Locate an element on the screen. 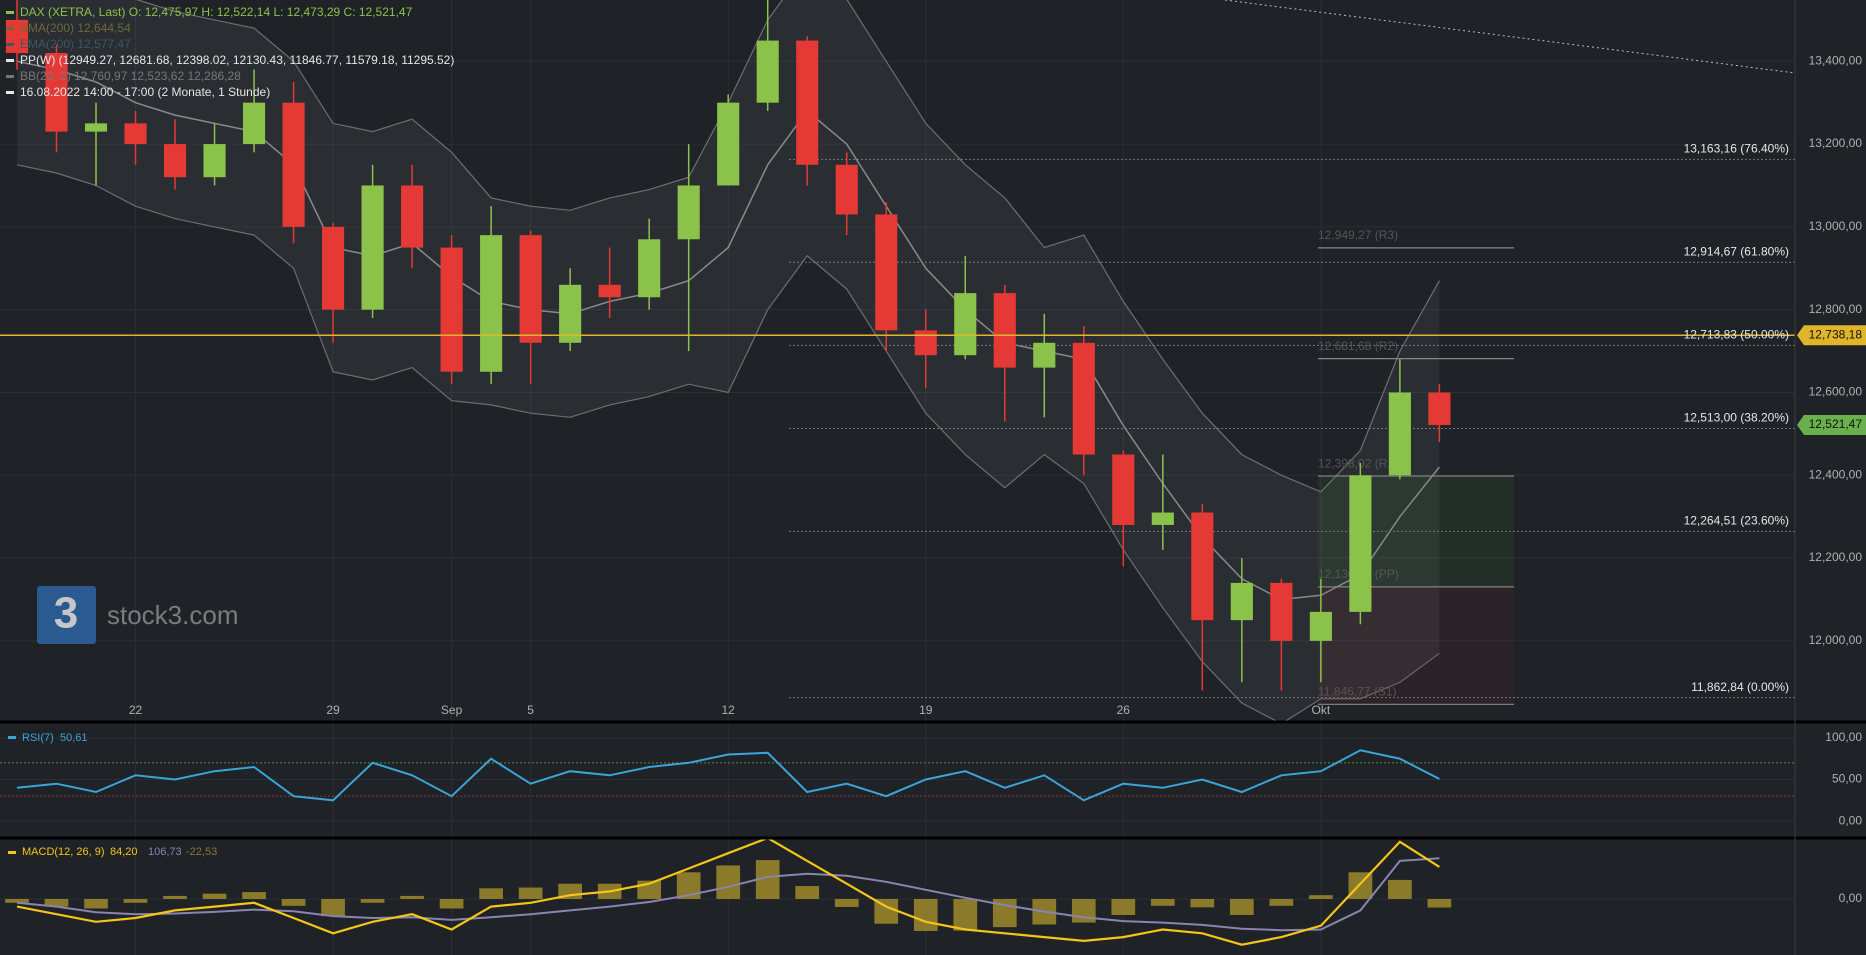  rsi-plot is located at coordinates (897, 775).